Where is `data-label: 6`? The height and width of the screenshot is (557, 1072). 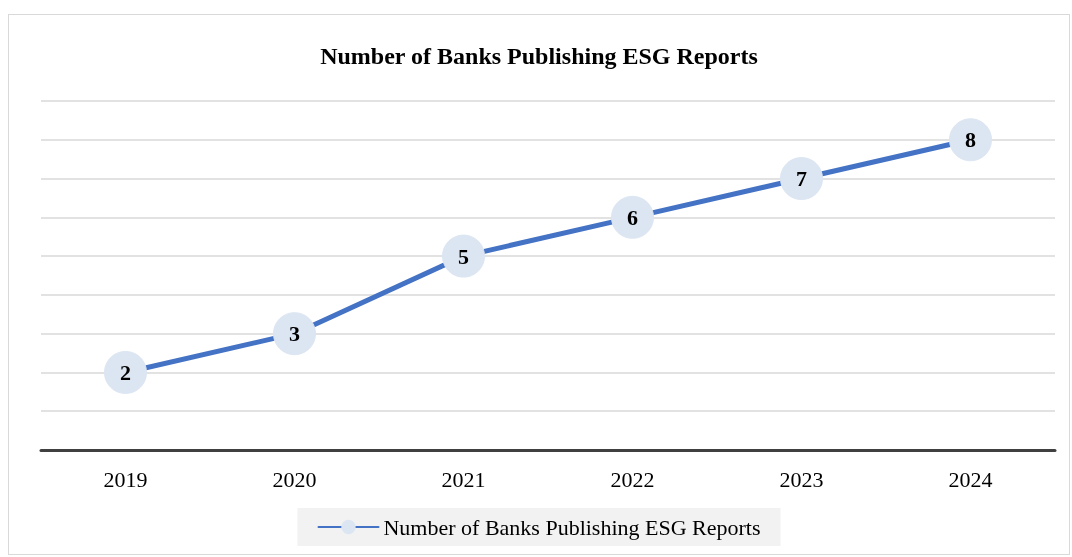
data-label: 6 is located at coordinates (632, 217).